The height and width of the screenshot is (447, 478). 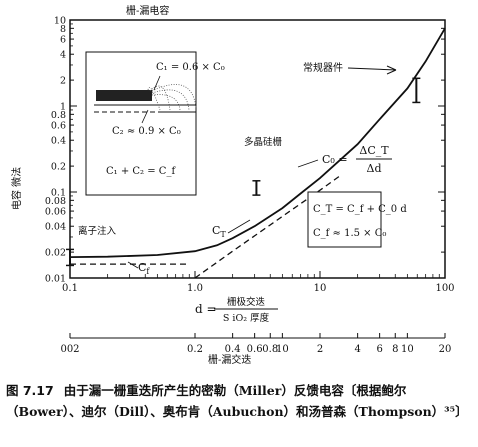 I want to click on y-tick-label: 0.08, so click(x=55, y=201).